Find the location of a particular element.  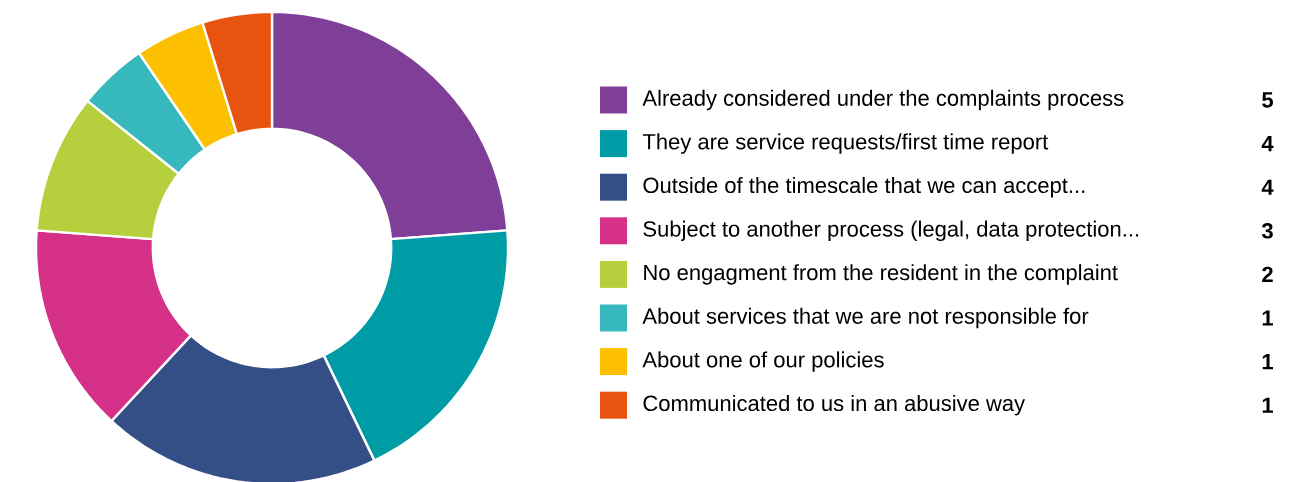

data-label: 2 is located at coordinates (1267, 274).